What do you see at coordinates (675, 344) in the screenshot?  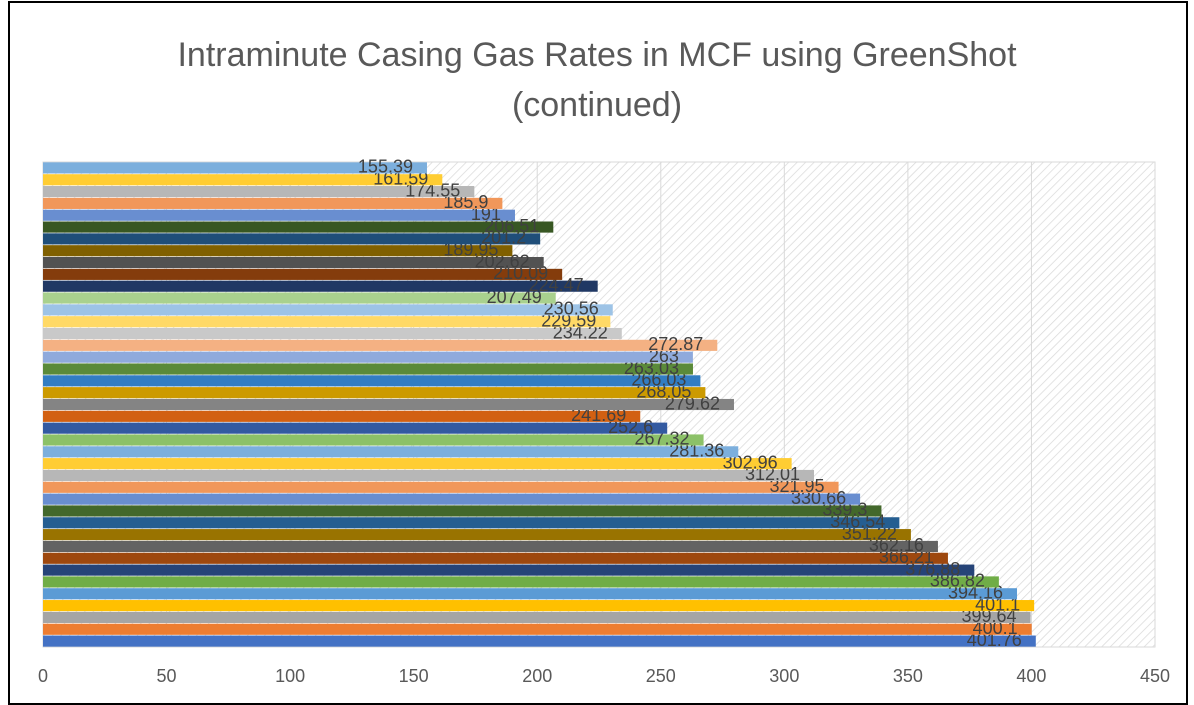 I see `data-label: 272.87` at bounding box center [675, 344].